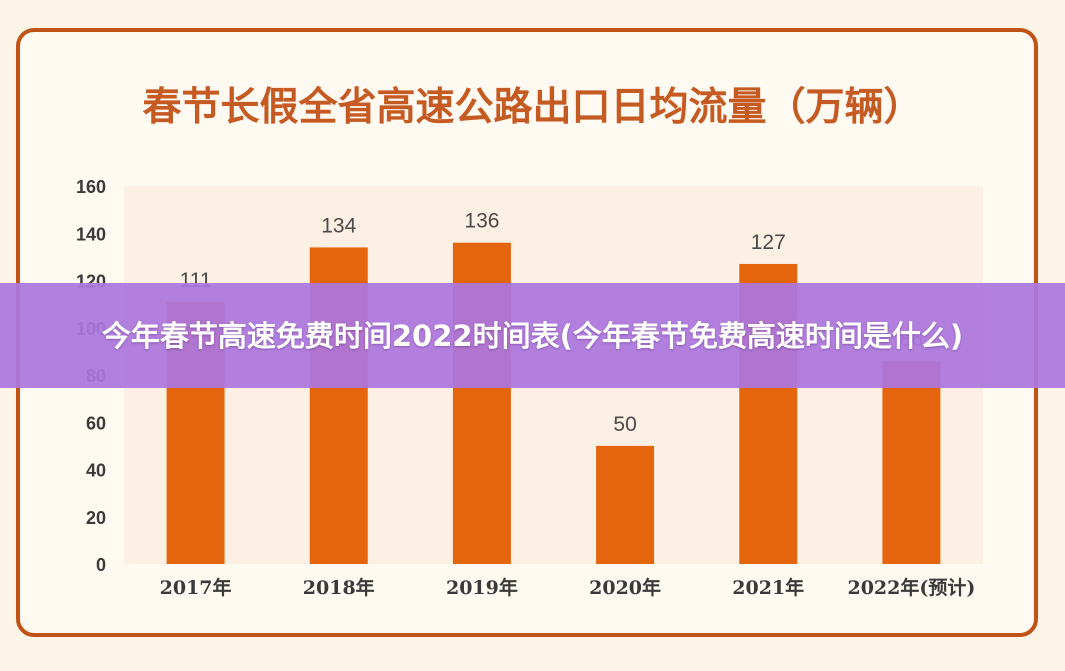  I want to click on y-tick-label: 160, so click(91, 187).